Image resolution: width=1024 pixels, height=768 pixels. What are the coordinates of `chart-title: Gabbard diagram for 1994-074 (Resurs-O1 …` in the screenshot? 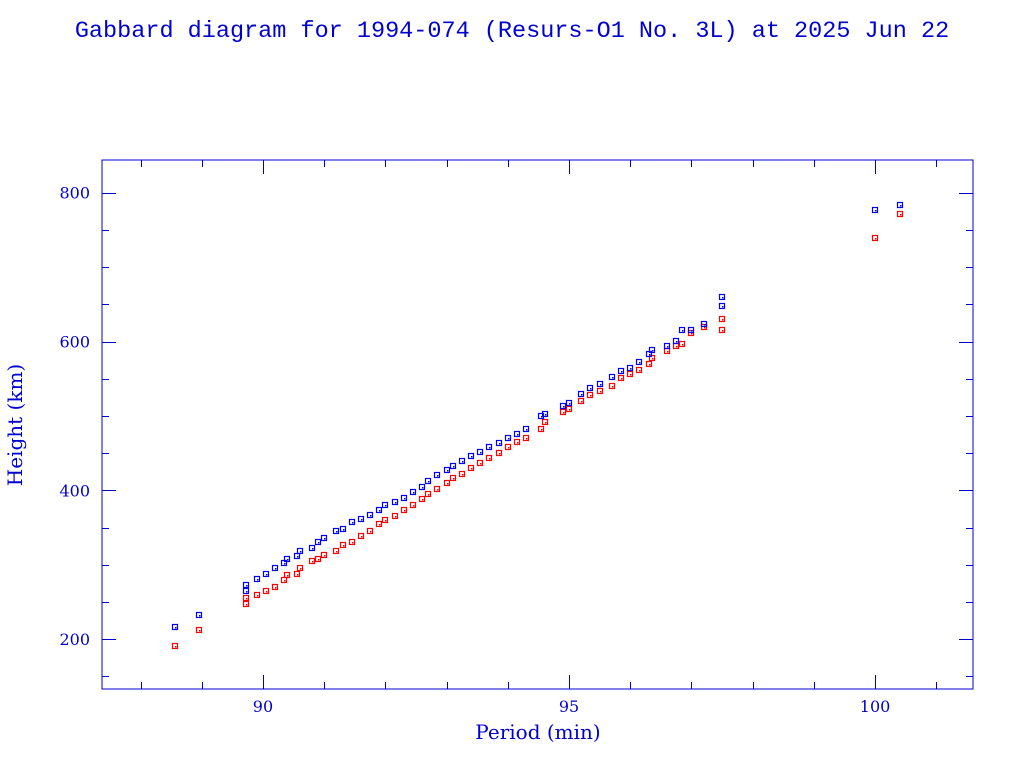 It's located at (512, 31).